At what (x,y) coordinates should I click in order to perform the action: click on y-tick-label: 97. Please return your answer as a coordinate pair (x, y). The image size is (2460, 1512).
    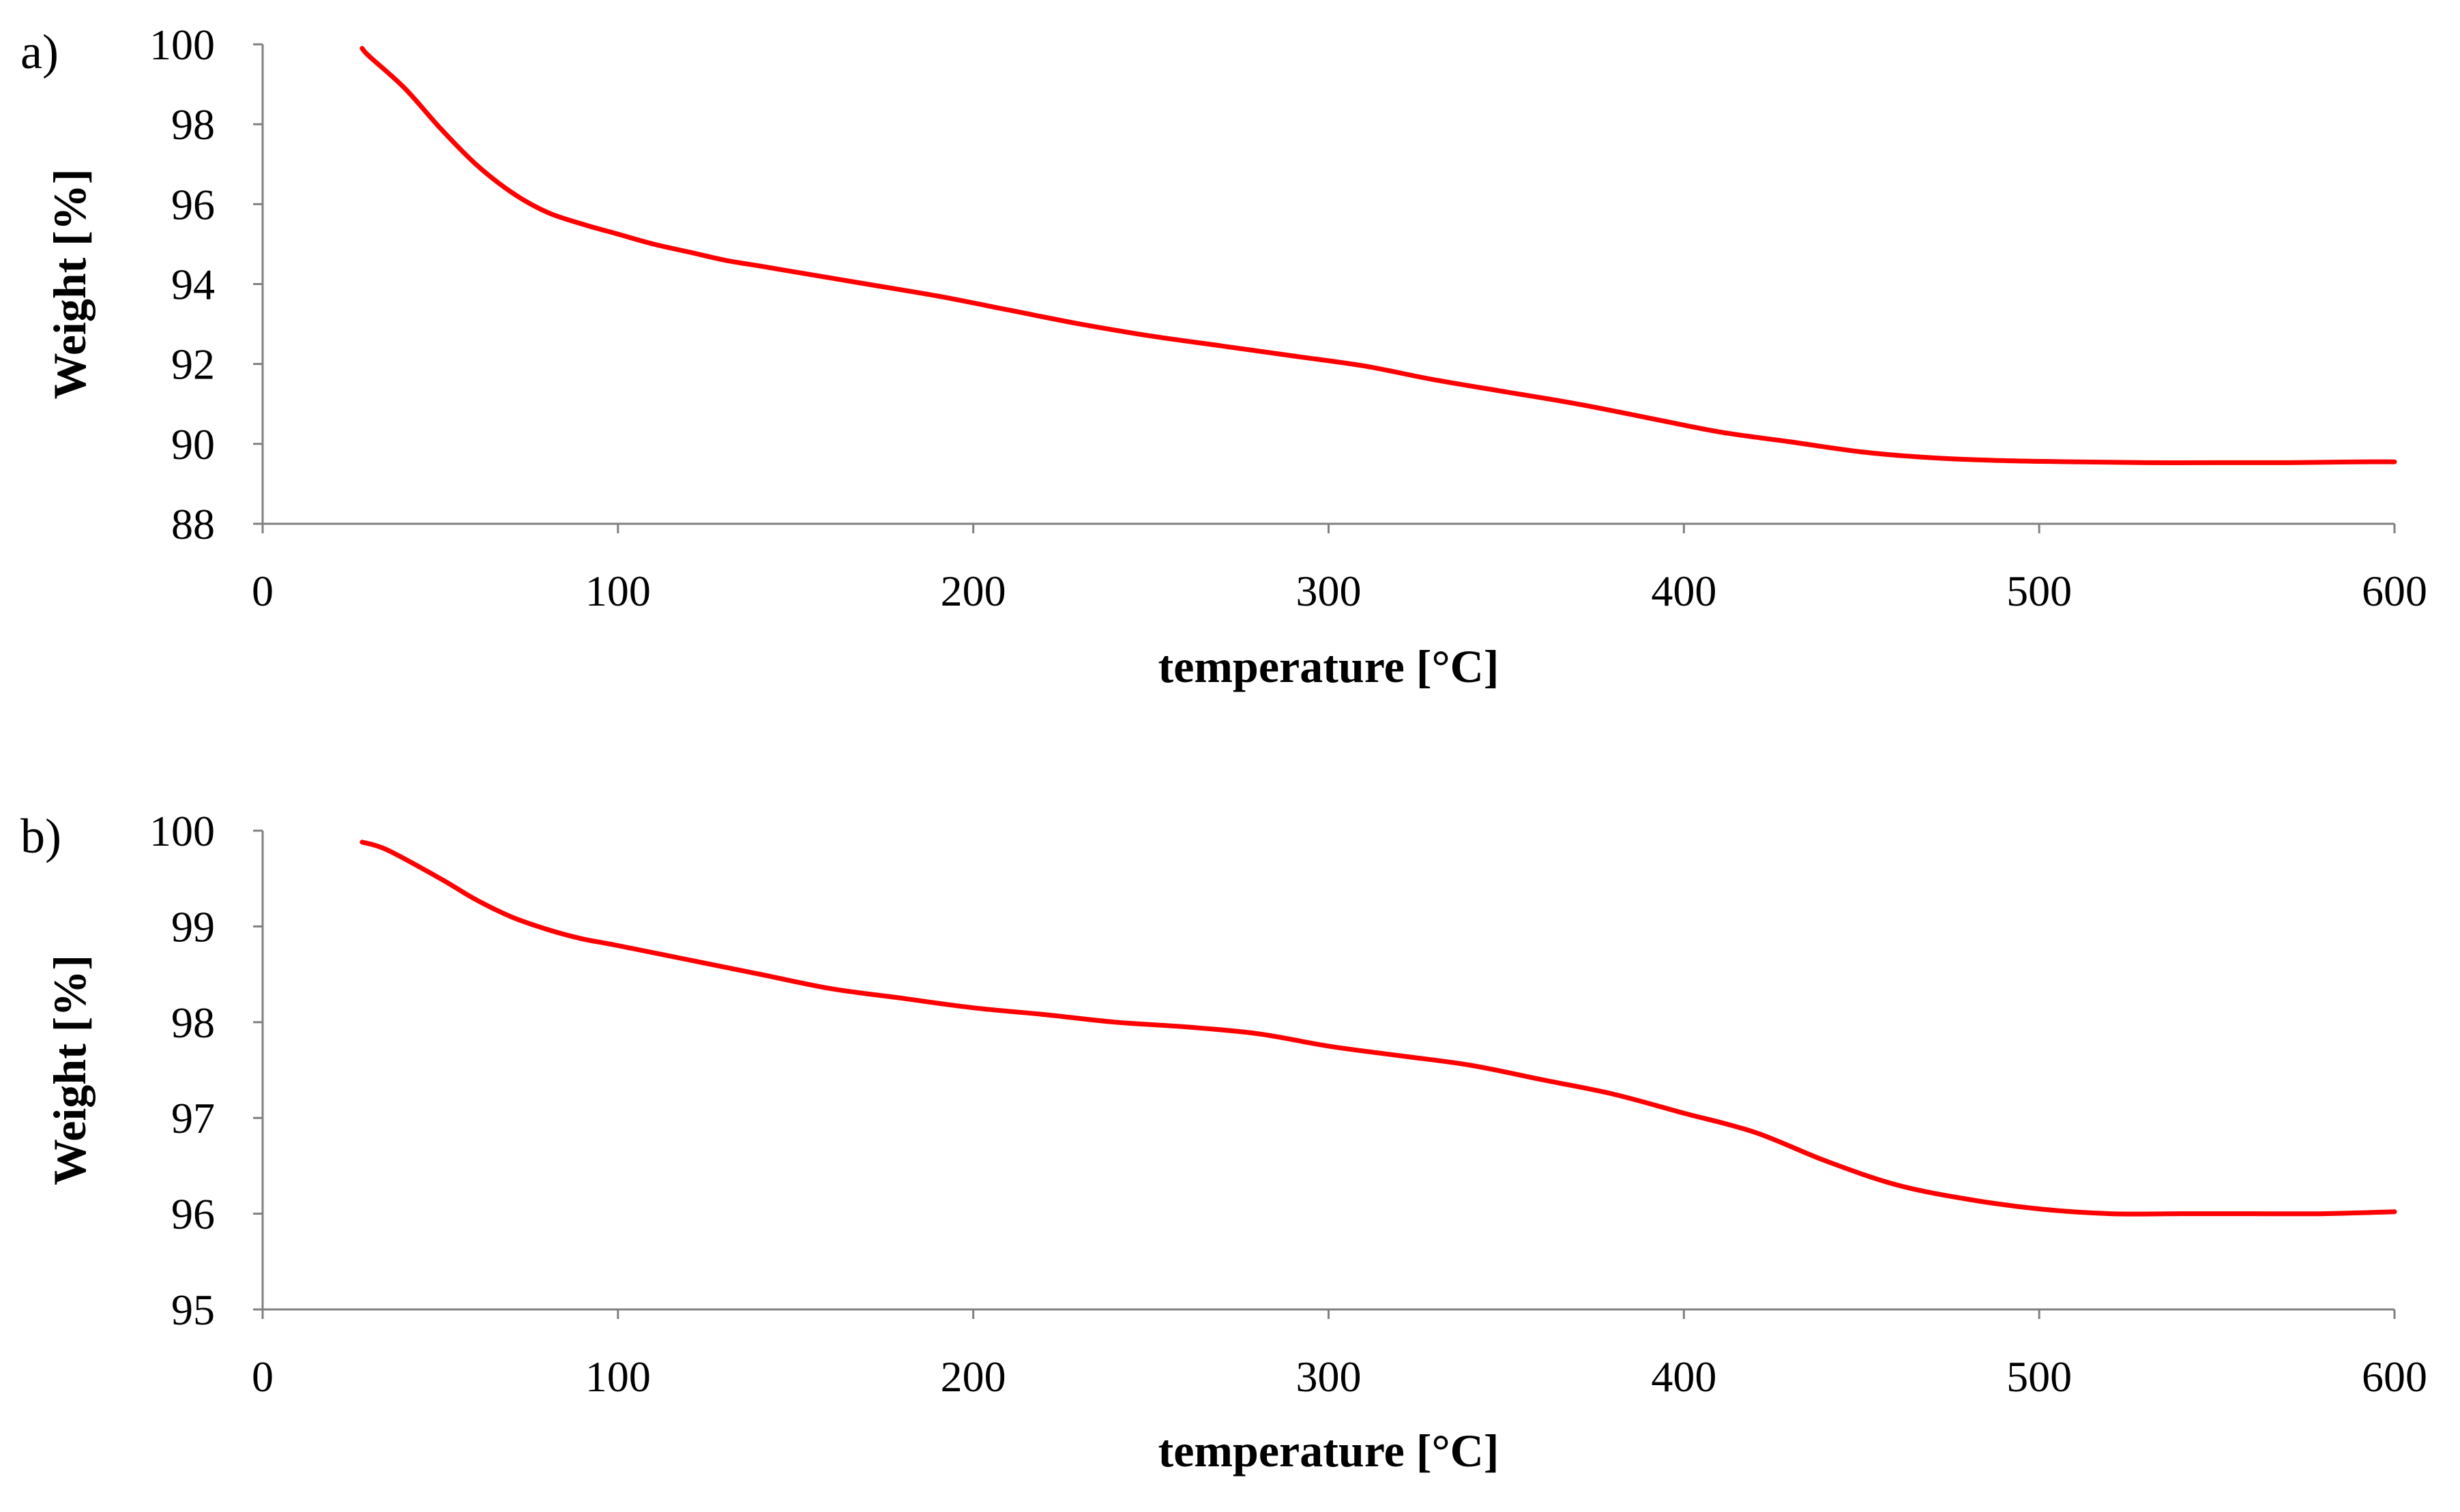
    Looking at the image, I should click on (193, 1118).